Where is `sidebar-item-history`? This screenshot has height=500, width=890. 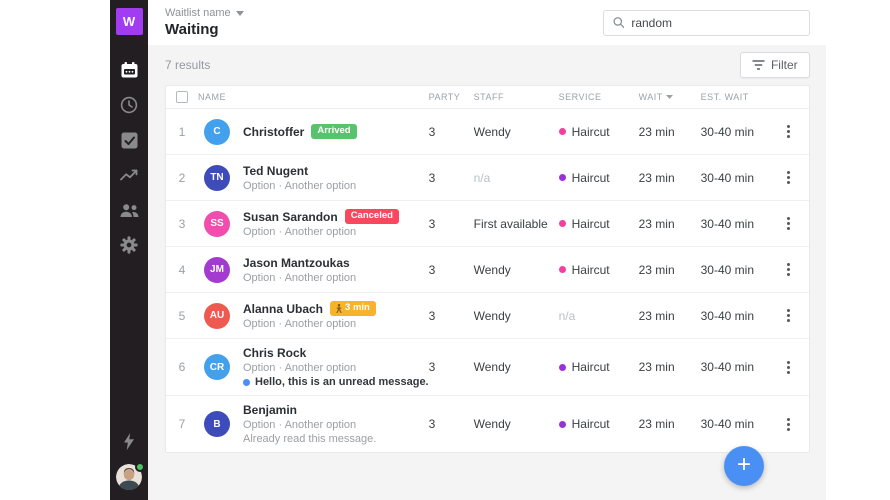
sidebar-item-history is located at coordinates (129, 105).